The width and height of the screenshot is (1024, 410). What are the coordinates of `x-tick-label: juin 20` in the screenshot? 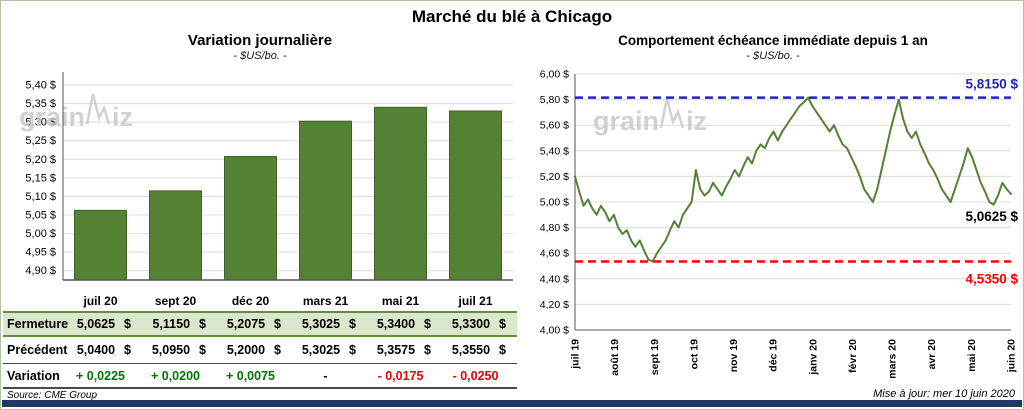 It's located at (1012, 356).